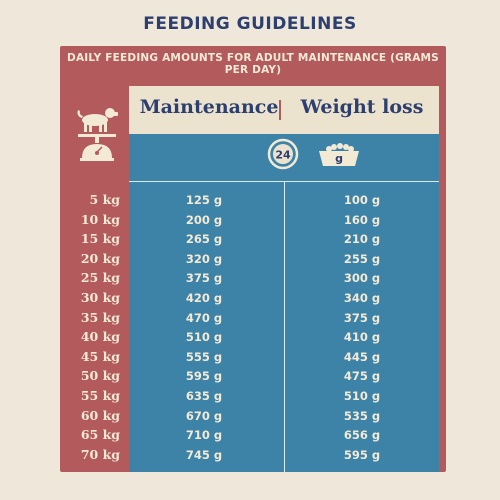 Image resolution: width=500 pixels, height=500 pixels. What do you see at coordinates (100, 317) in the screenshot?
I see `row-weight: 35 kg` at bounding box center [100, 317].